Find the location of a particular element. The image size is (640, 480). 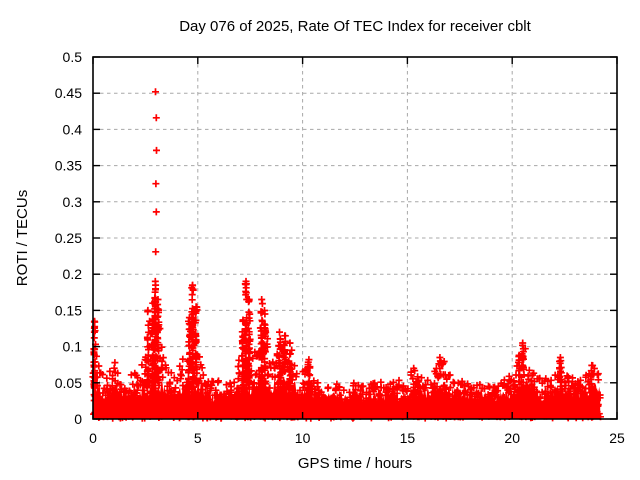

y-tick-label: 0.45 is located at coordinates (68, 93).